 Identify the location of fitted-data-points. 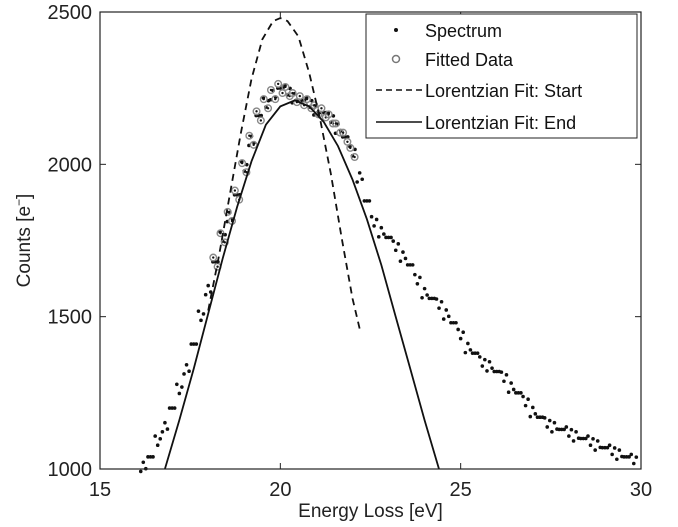
(284, 175).